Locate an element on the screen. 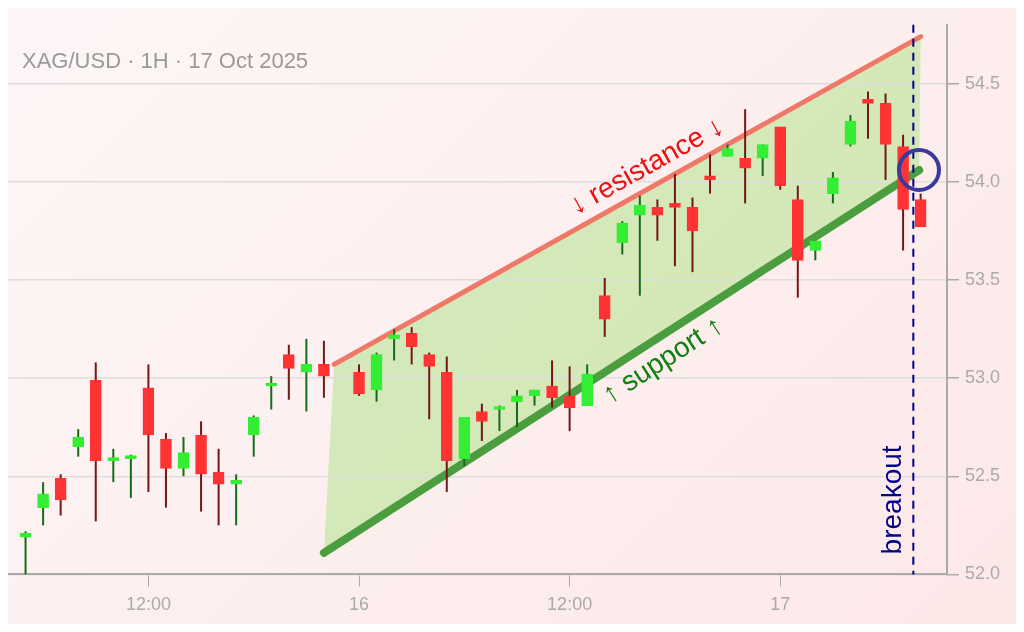 Image resolution: width=1024 pixels, height=632 pixels. y-tick-label: 54.5 is located at coordinates (982, 82).